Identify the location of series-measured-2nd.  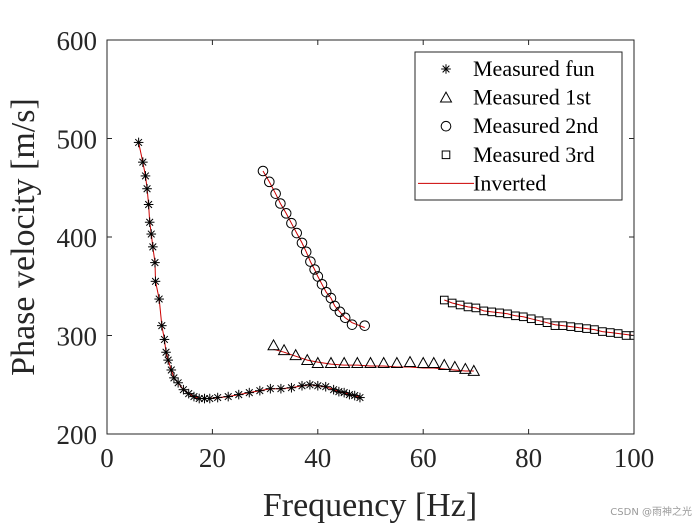
(314, 248).